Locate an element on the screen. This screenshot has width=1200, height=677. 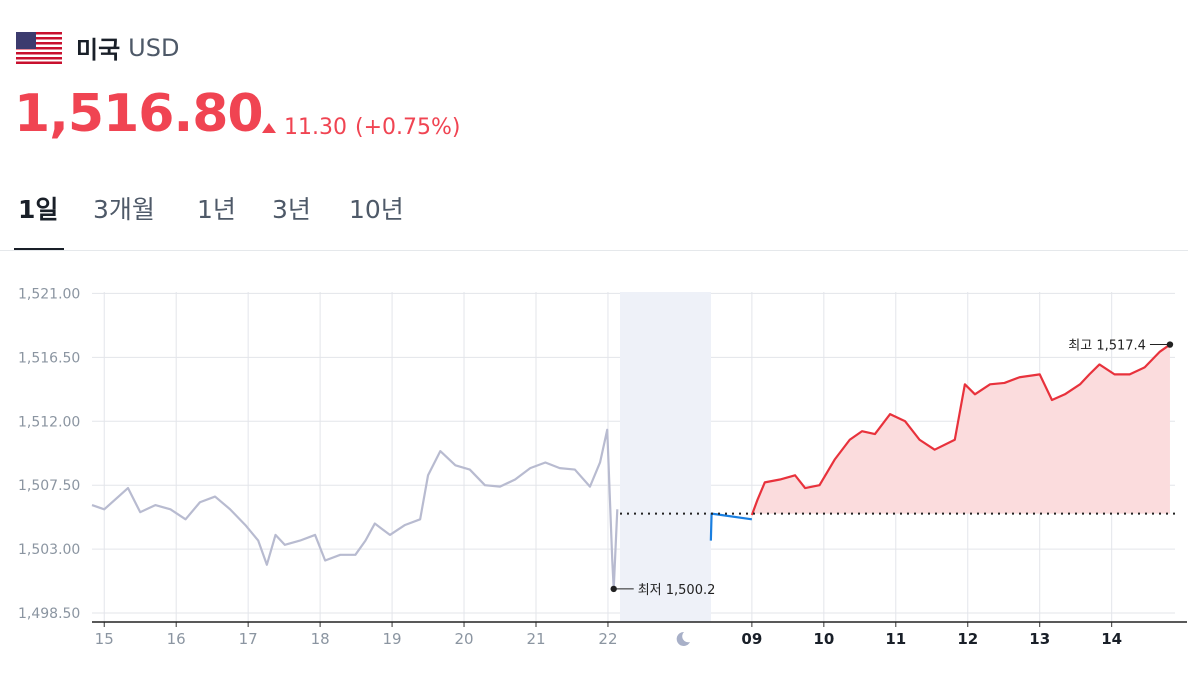
price-change: 11.30 (+0.75%) is located at coordinates (361, 127).